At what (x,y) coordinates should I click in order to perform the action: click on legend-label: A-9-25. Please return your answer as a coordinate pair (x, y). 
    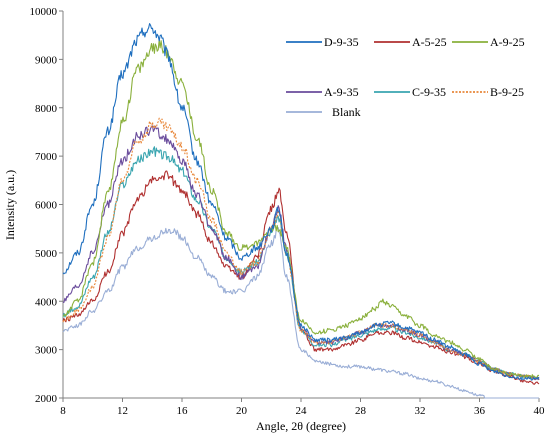
    Looking at the image, I should click on (507, 42).